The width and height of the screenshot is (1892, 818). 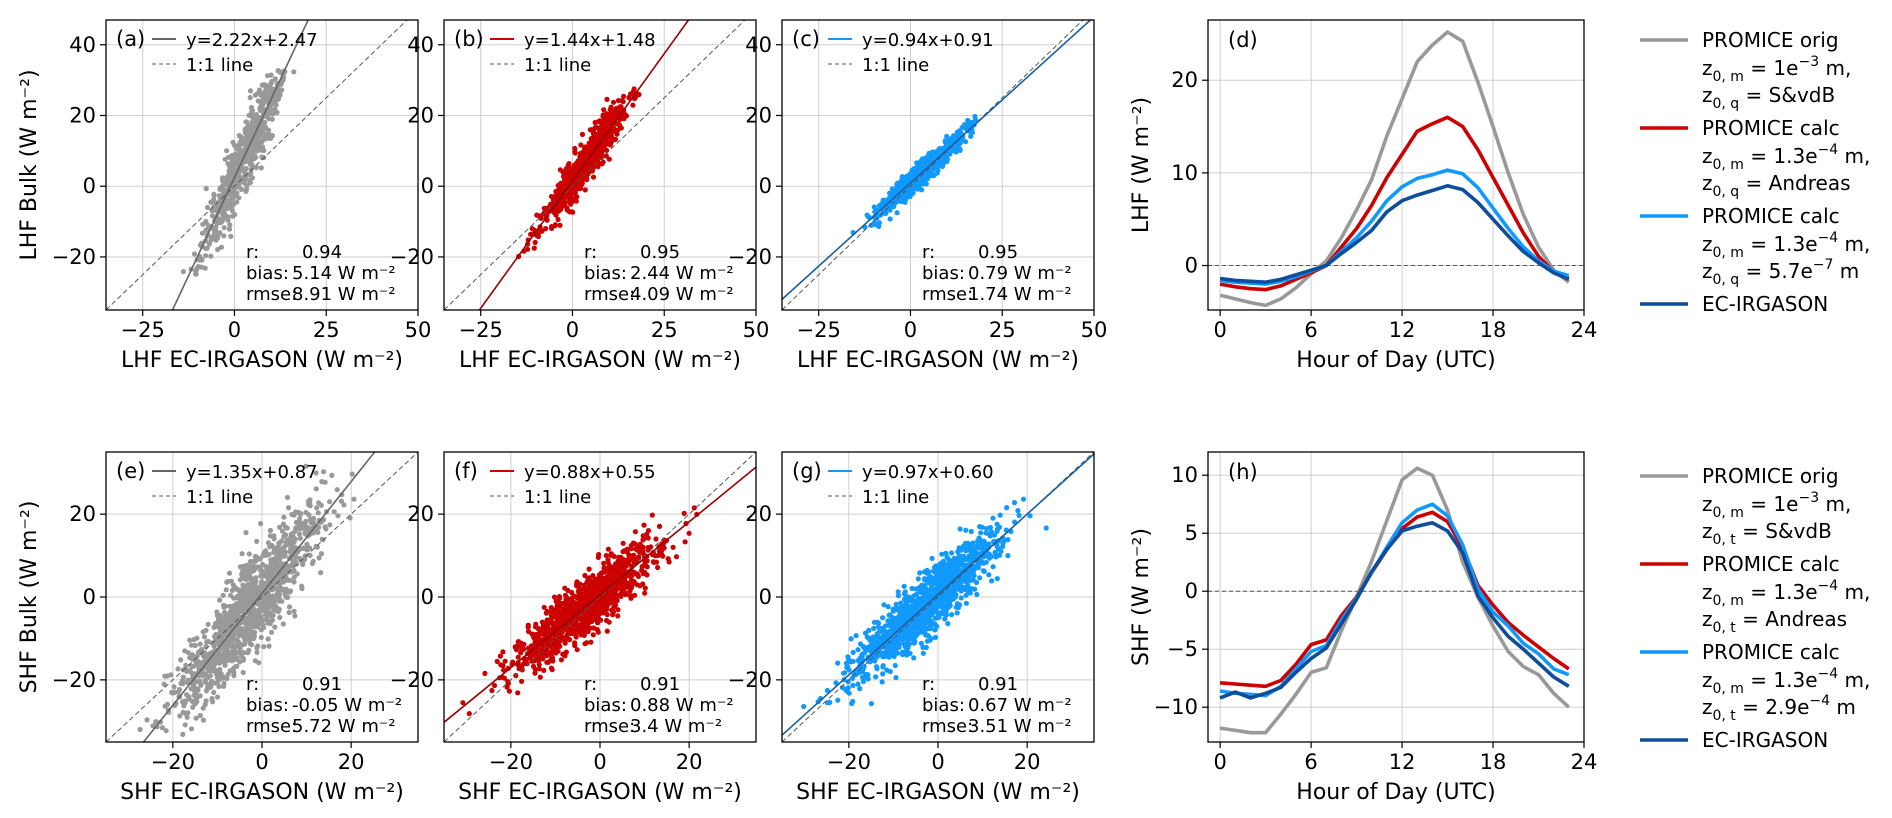 What do you see at coordinates (29, 597) in the screenshot?
I see `y-axis-label-e: SHF Bulk (W m⁻²)` at bounding box center [29, 597].